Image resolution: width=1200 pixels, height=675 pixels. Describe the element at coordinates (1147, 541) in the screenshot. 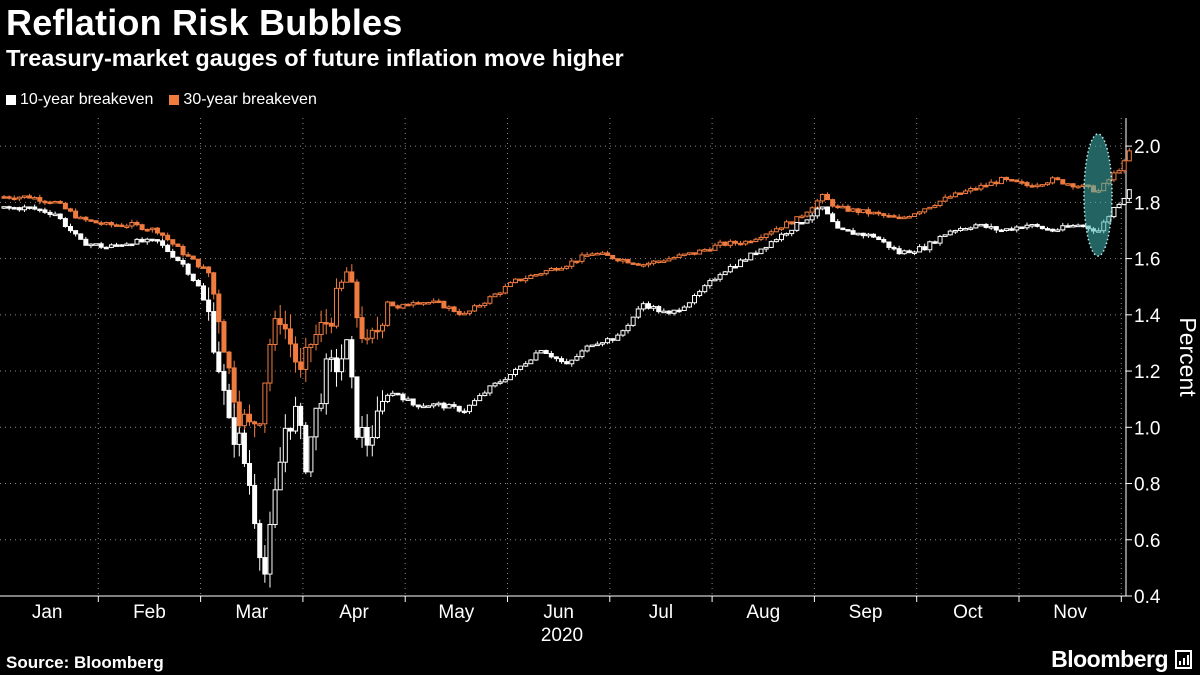

I see `y-tick-label: 0.6` at that location.